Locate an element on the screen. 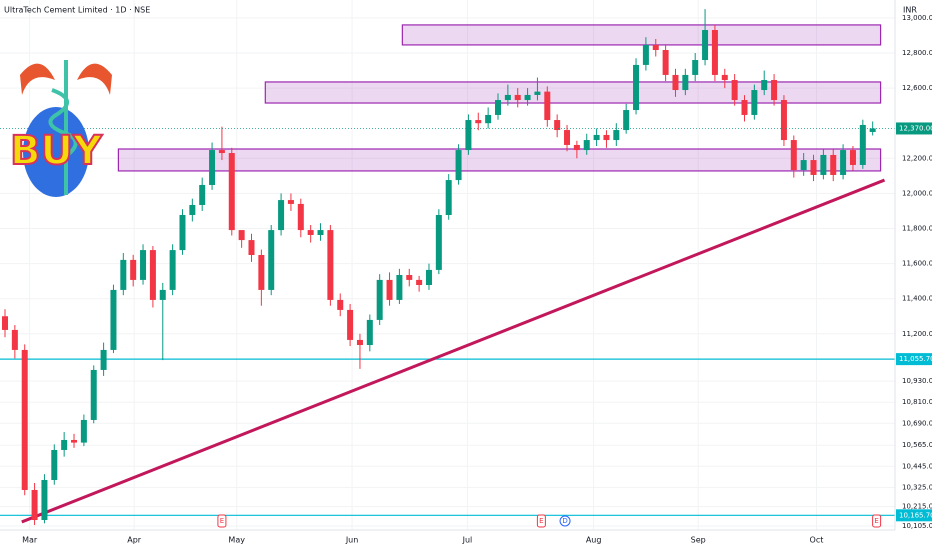 This screenshot has width=932, height=550. y-tick-label: 11,600.00 is located at coordinates (917, 264).